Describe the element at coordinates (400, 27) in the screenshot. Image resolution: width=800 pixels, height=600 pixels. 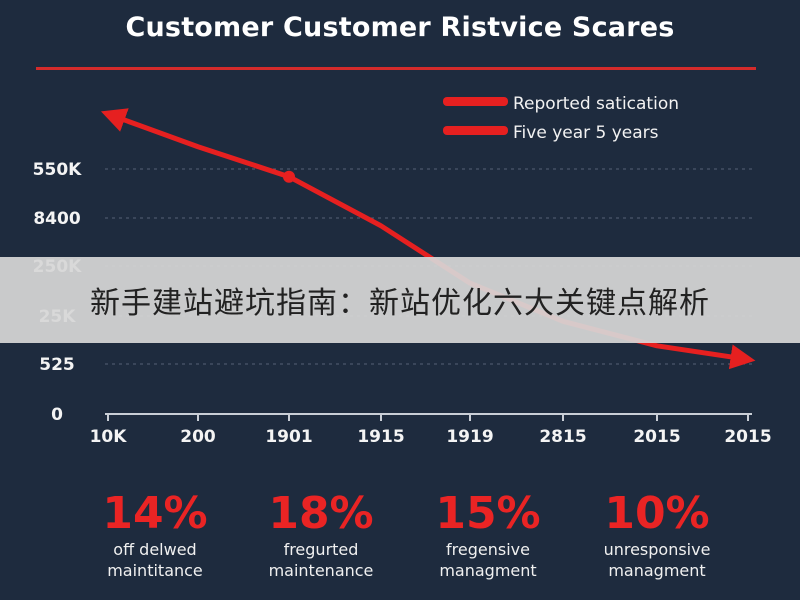
I see `chart-title: Customer Customer Ristvice Scares` at that location.